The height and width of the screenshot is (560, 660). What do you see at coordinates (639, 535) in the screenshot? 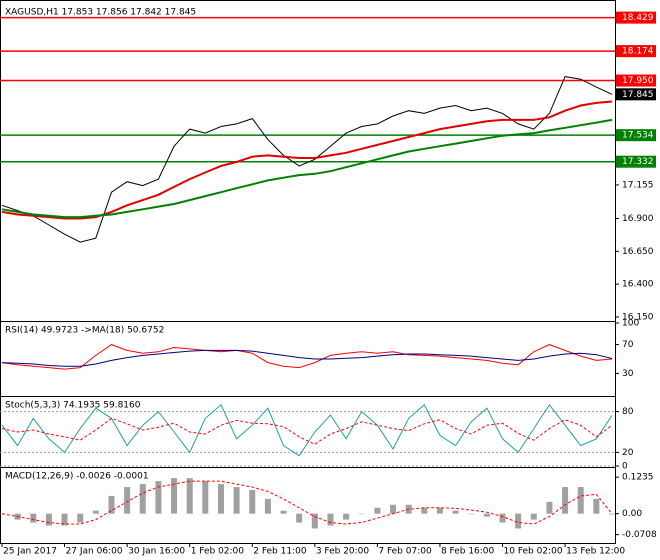
I see `y-tick-label: -0.0708` at bounding box center [639, 535].